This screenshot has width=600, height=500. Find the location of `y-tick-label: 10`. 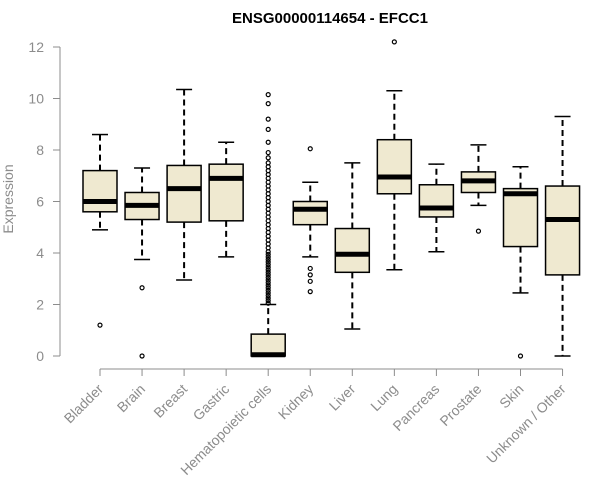

y-tick-label: 10 is located at coordinates (36, 99).